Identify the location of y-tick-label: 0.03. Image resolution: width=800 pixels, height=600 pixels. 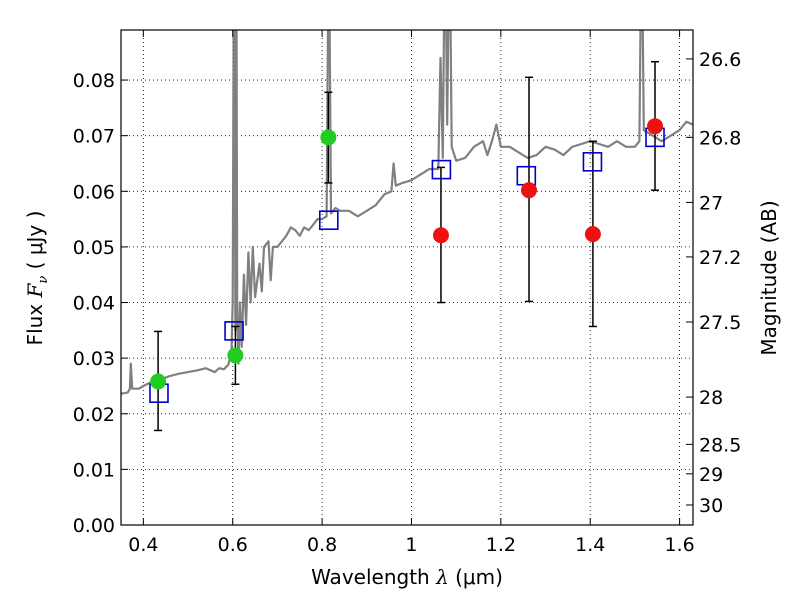
(94, 359).